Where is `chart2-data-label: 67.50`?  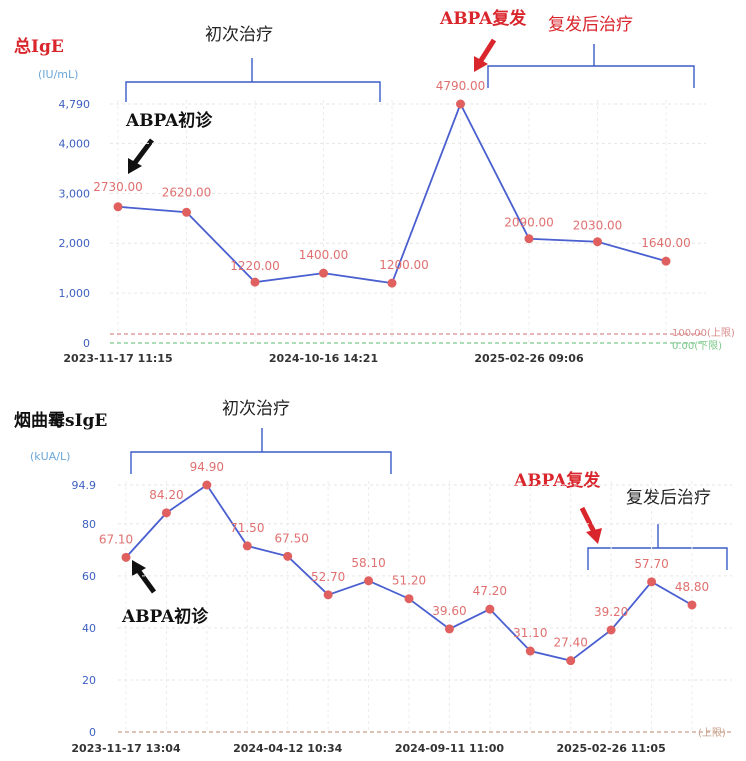
chart2-data-label: 67.50 is located at coordinates (292, 538).